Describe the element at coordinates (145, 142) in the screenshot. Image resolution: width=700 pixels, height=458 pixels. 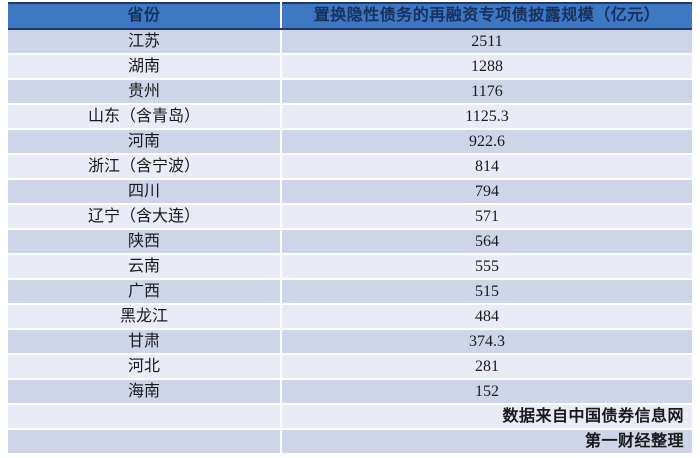
I see `province-cell: 河南` at that location.